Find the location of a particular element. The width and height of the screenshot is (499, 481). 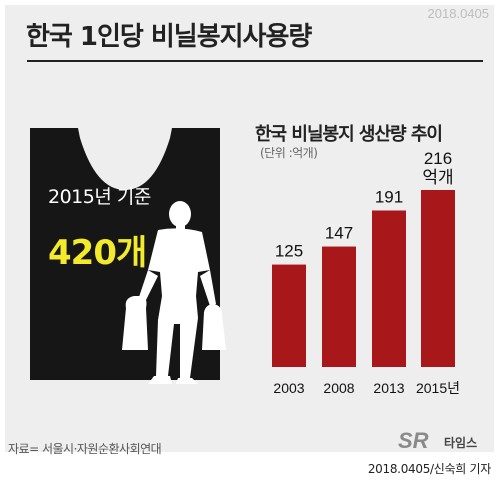

person-carrying-bags-icon is located at coordinates (174, 292).